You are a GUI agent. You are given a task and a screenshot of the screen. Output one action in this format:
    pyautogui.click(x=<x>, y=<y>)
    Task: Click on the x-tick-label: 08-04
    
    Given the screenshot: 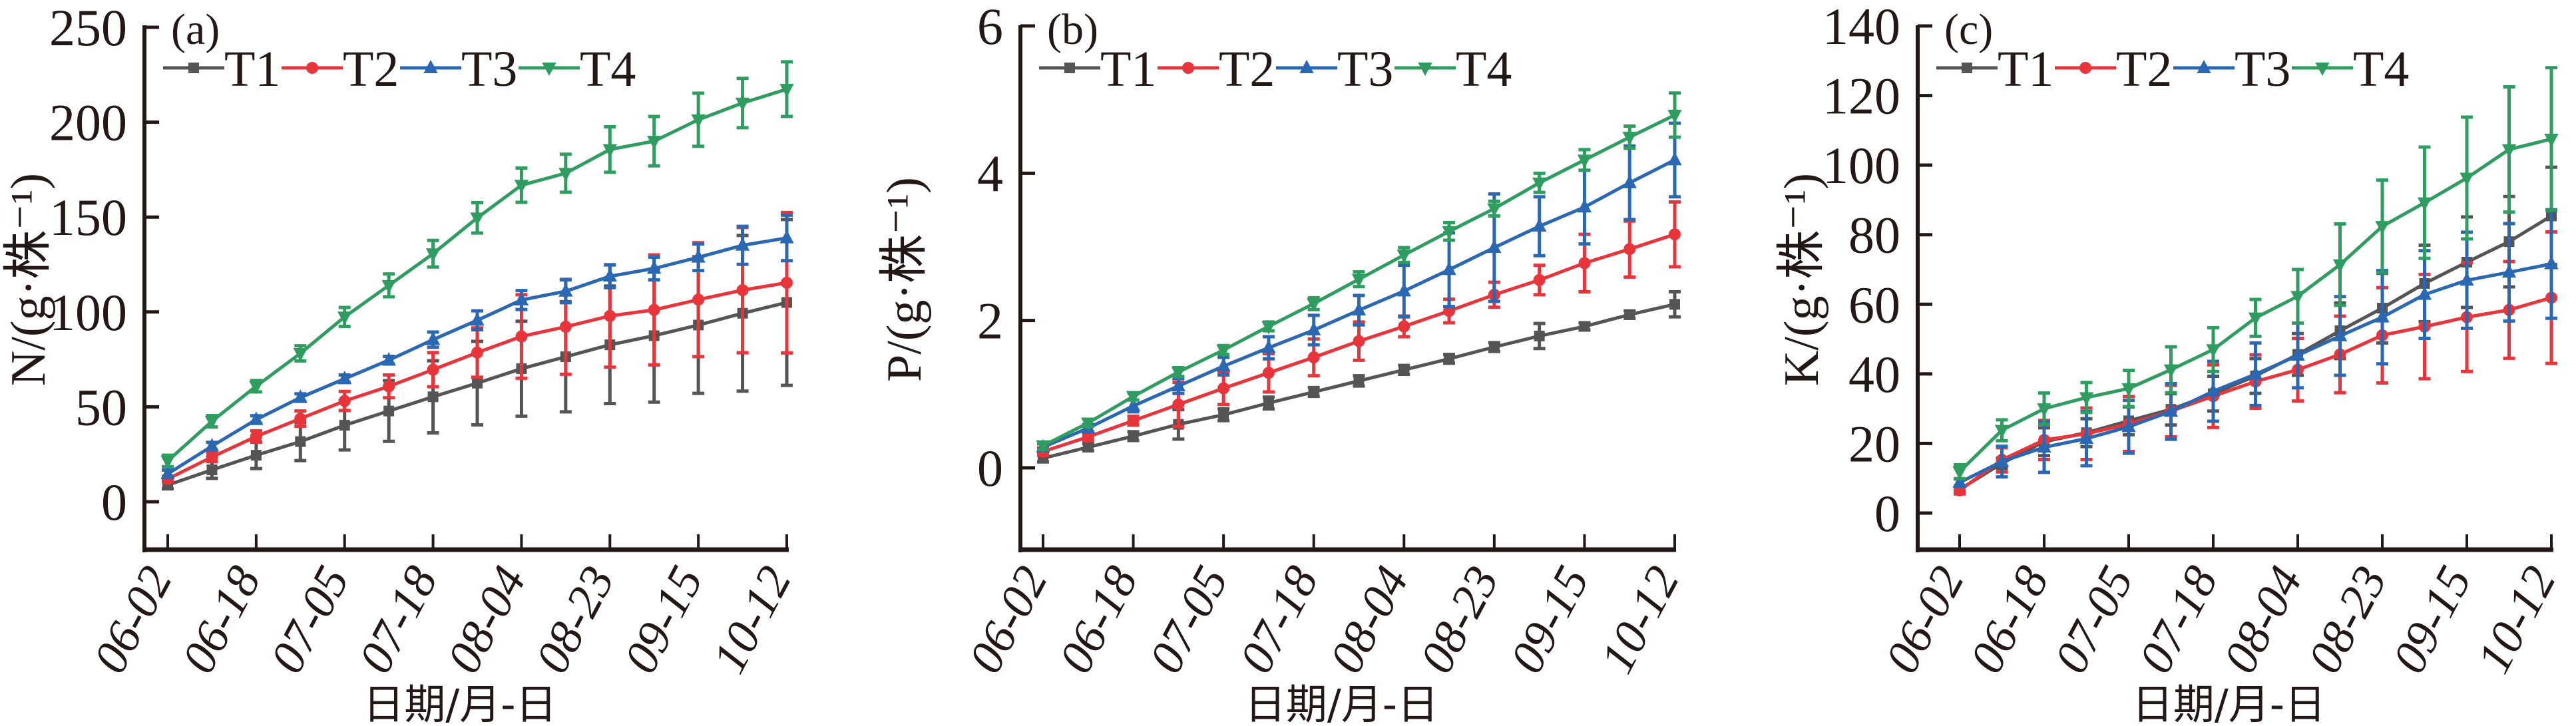 What is the action you would take?
    pyautogui.click(x=2262, y=619)
    